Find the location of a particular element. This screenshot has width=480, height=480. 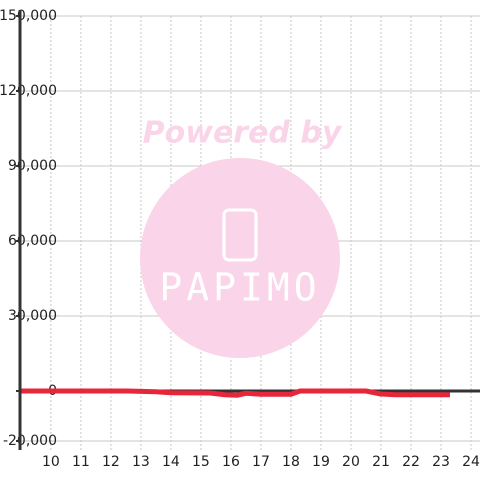

y-tick-label: 90,000 is located at coordinates (32, 166).